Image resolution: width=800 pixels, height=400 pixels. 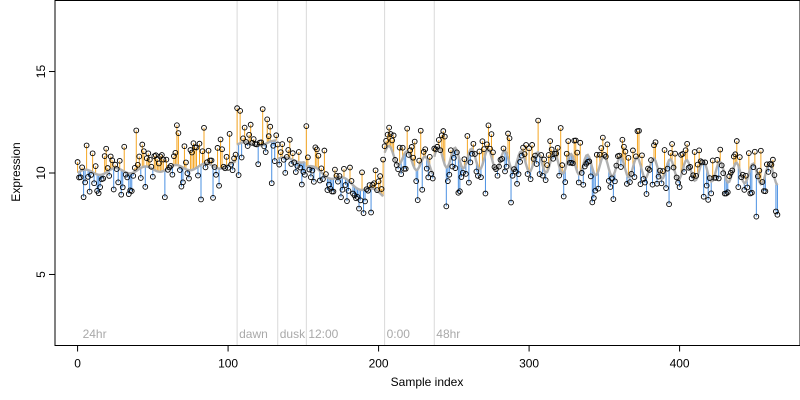 What do you see at coordinates (77, 364) in the screenshot?
I see `x-tick-label-0: 0` at bounding box center [77, 364].